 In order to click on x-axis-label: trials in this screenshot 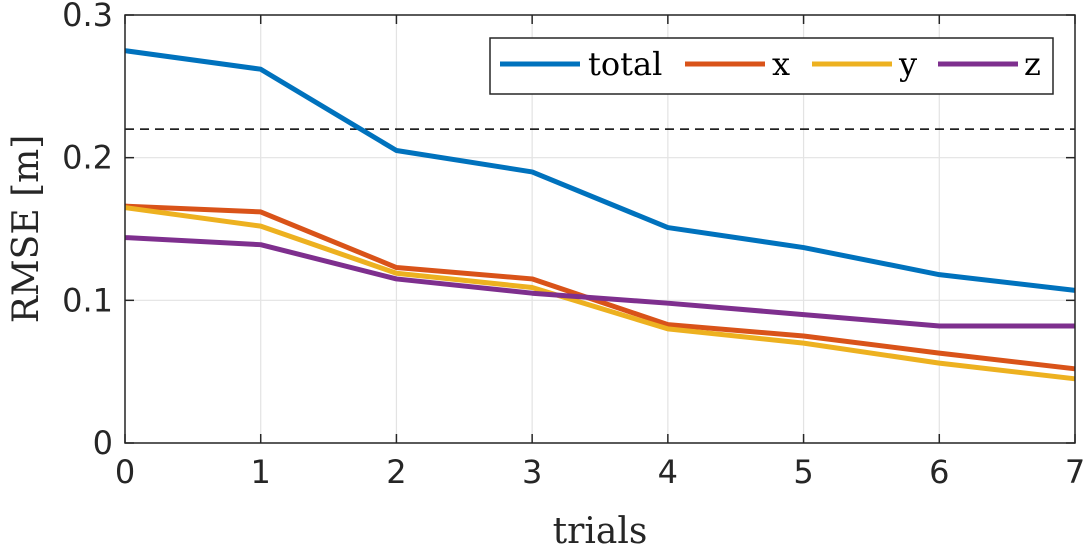, I will do `click(600, 529)`.